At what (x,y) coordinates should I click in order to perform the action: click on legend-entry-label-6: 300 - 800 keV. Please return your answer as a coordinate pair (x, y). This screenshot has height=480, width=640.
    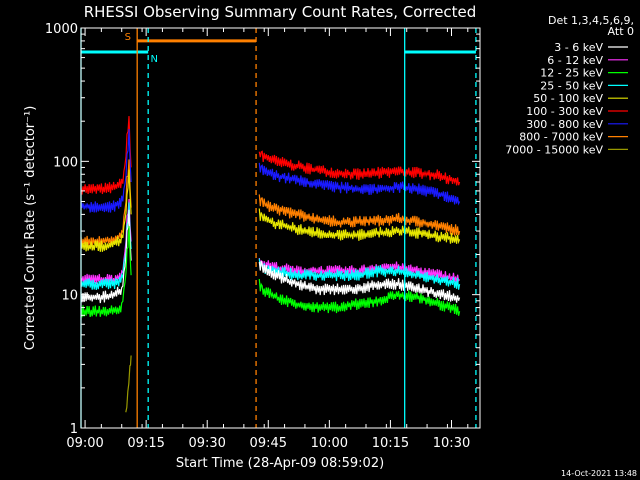
    Looking at the image, I should click on (564, 124).